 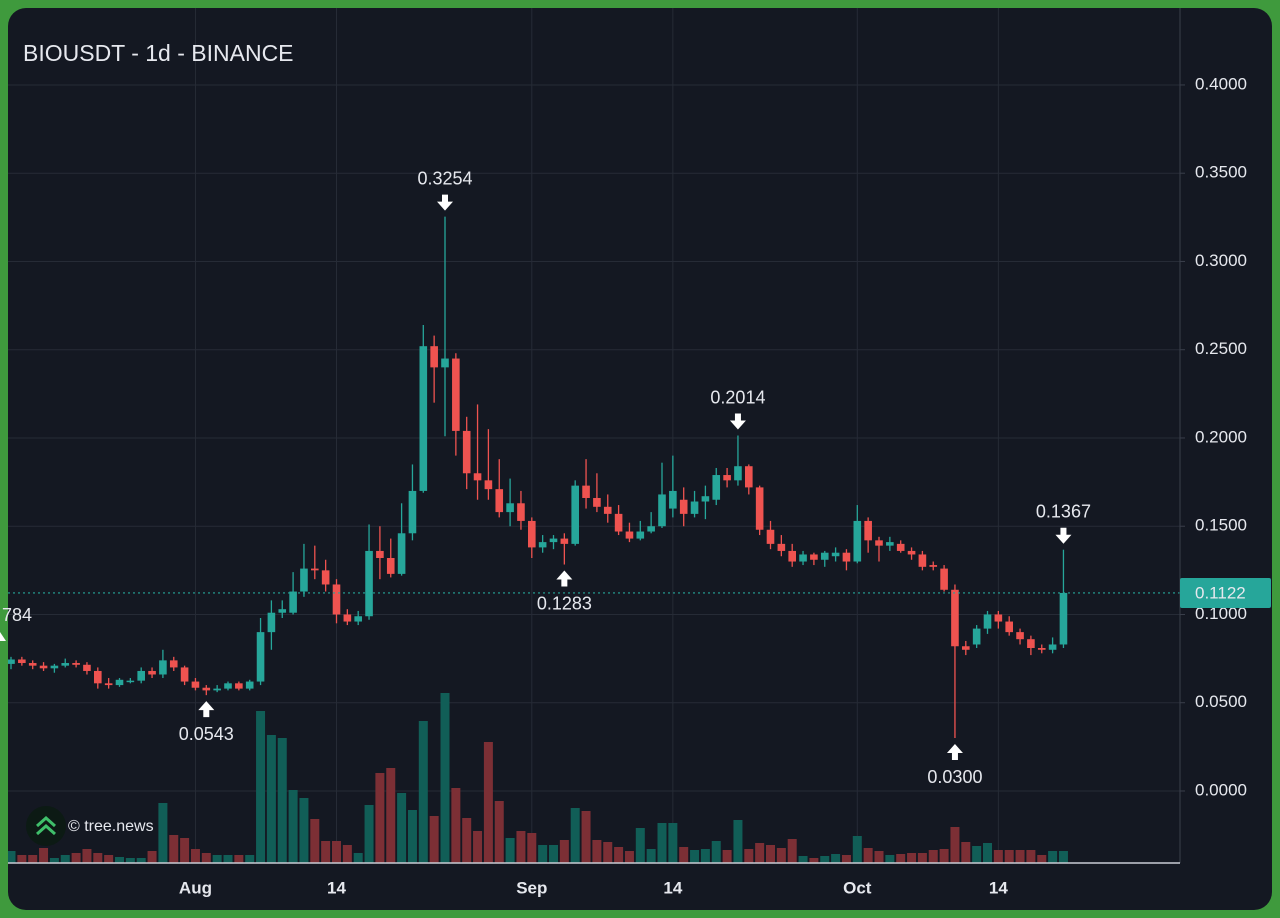 I want to click on x-tick-label: Aug, so click(x=195, y=887).